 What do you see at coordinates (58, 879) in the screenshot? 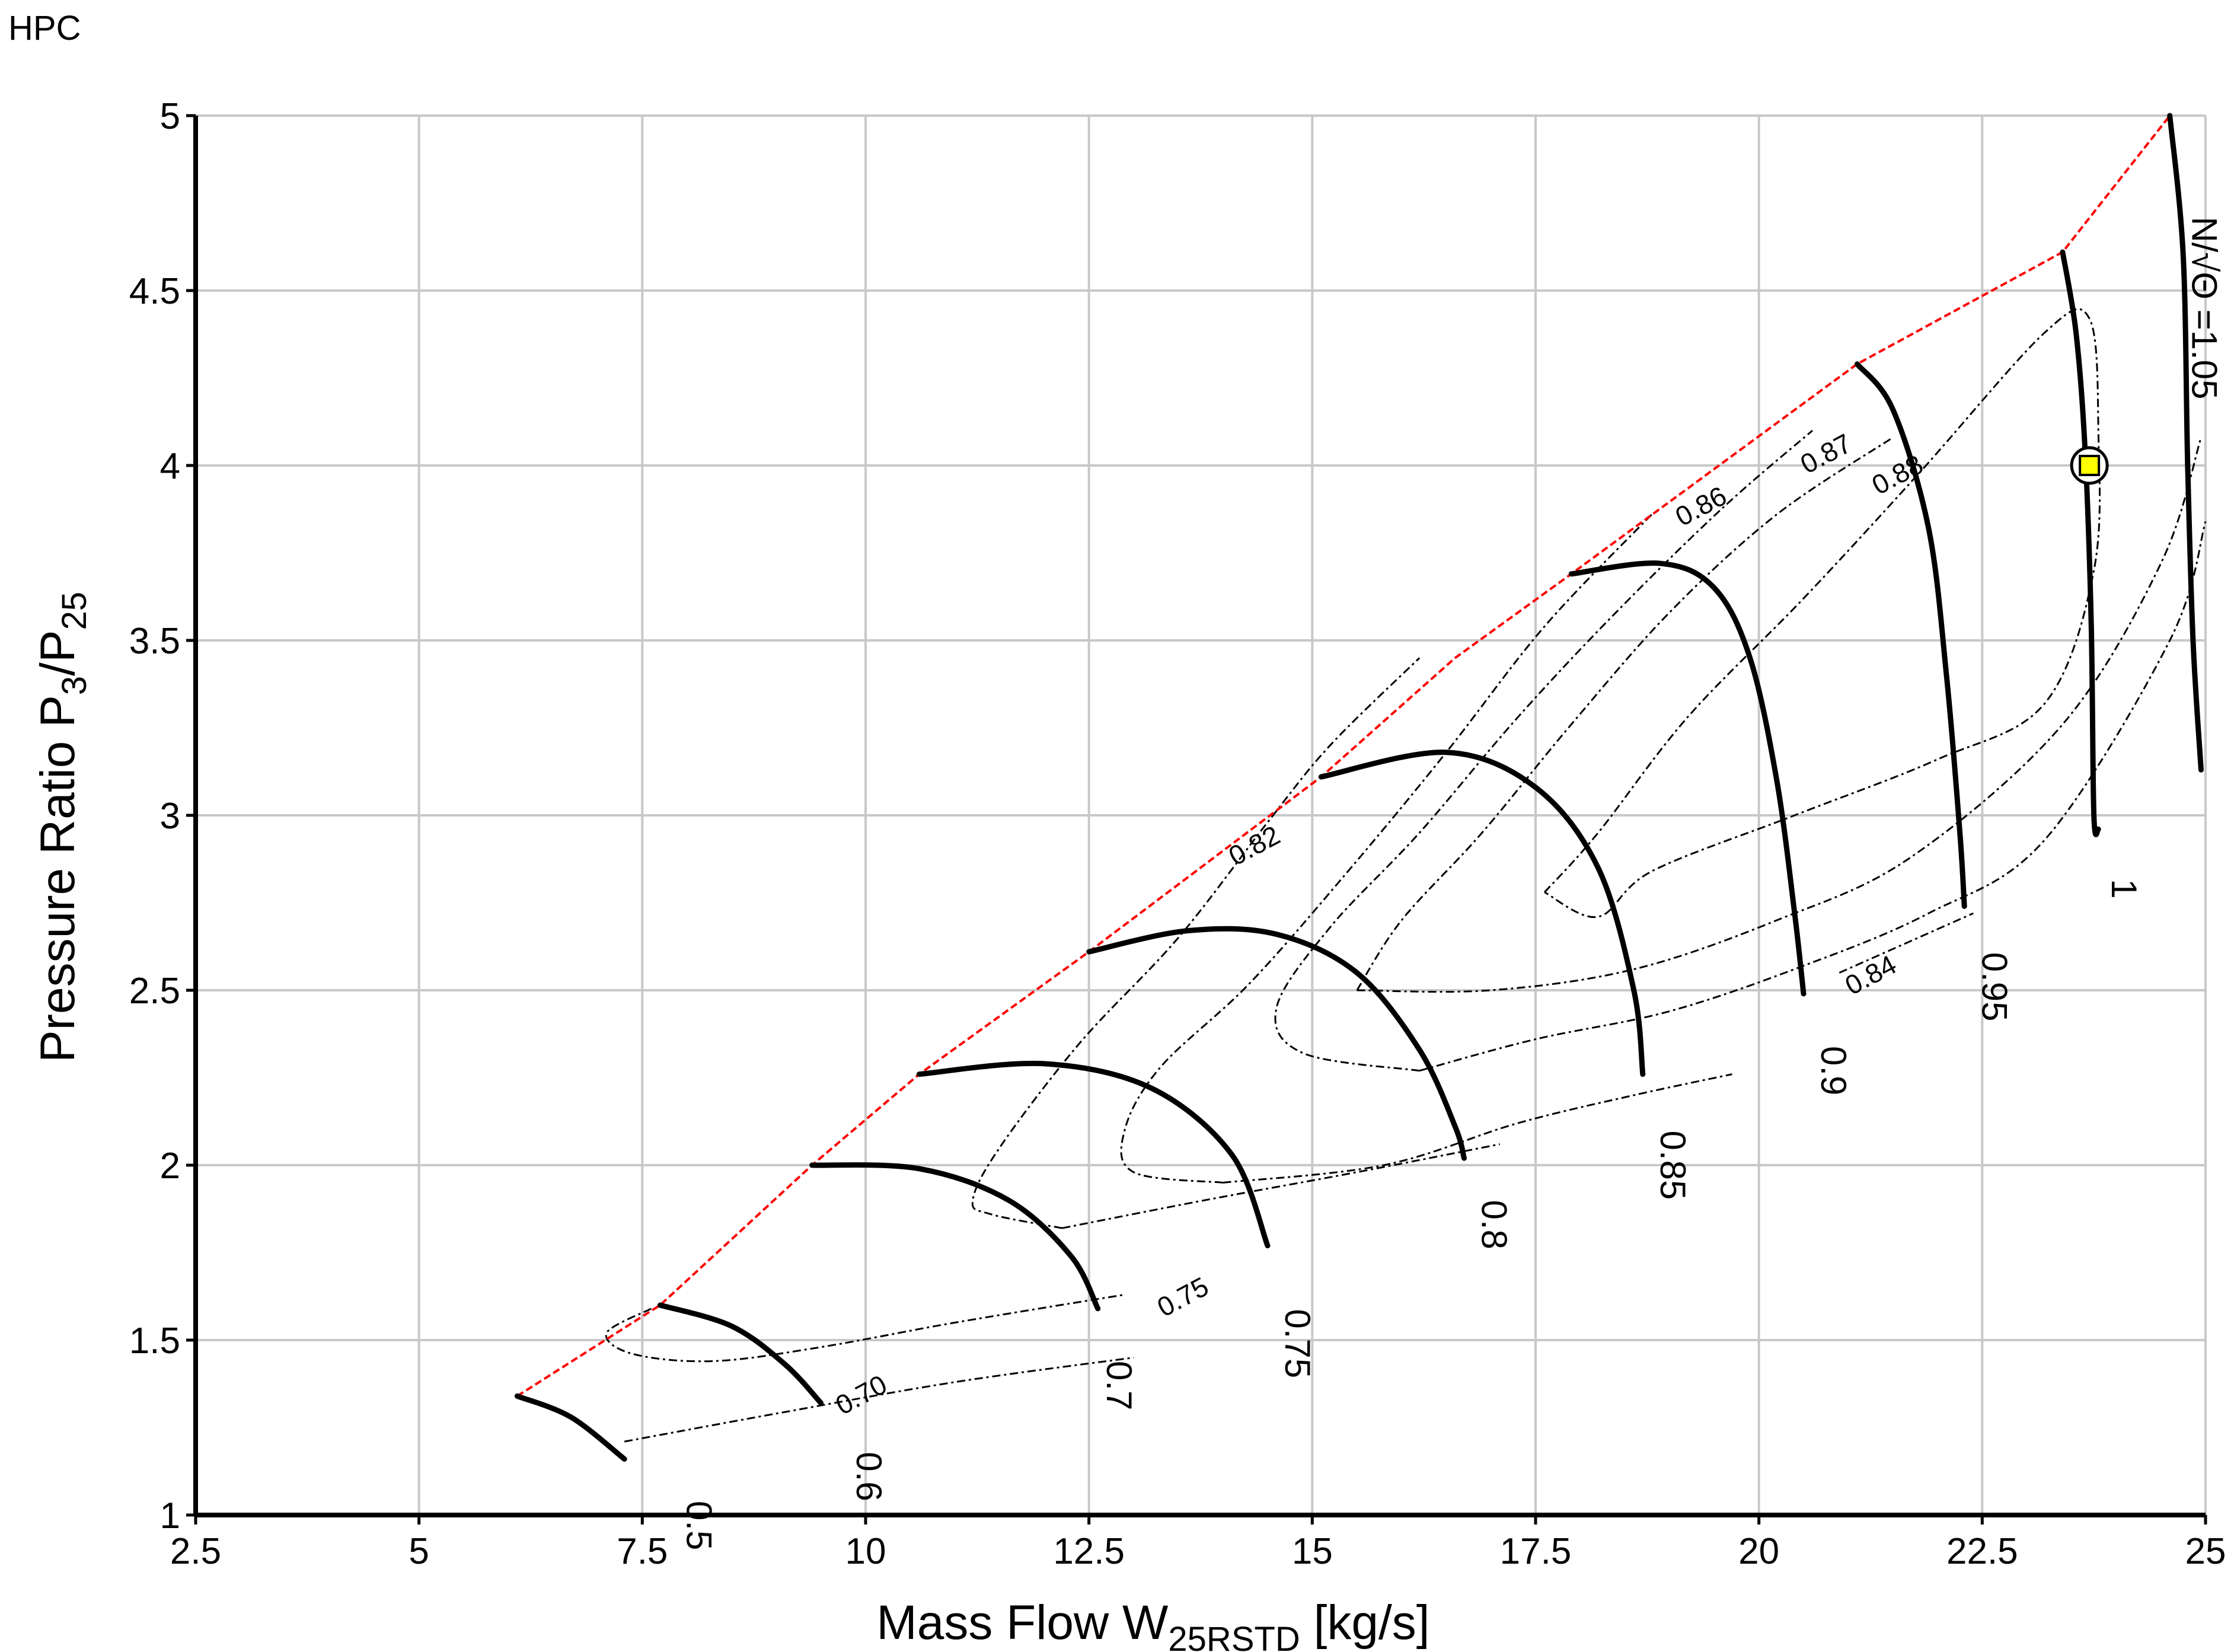
I see `y-axis-label-prefix: Pressure Ratio P` at bounding box center [58, 879].